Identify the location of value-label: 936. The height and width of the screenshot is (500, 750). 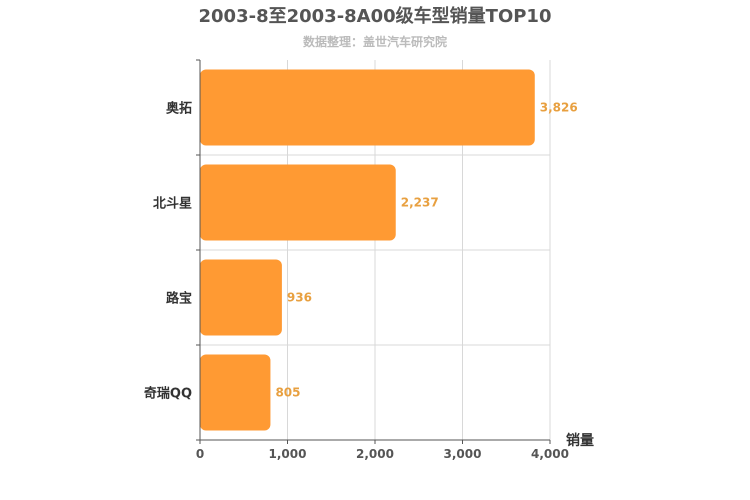
(299, 298).